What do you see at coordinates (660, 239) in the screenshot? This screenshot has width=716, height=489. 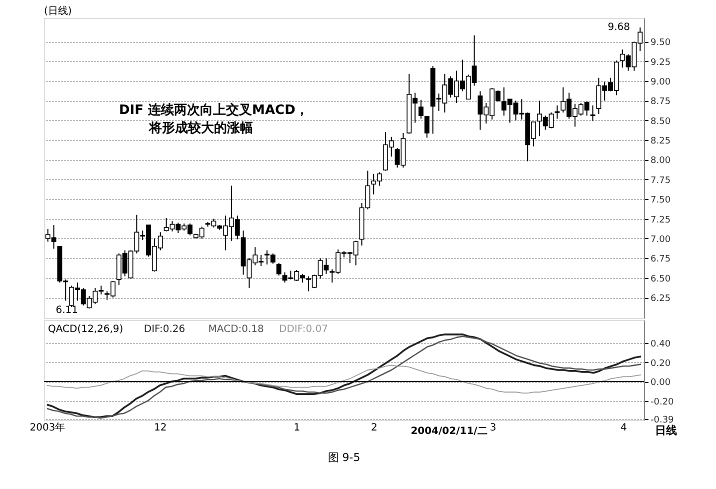 I see `y-tick-label: 7.00` at bounding box center [660, 239].